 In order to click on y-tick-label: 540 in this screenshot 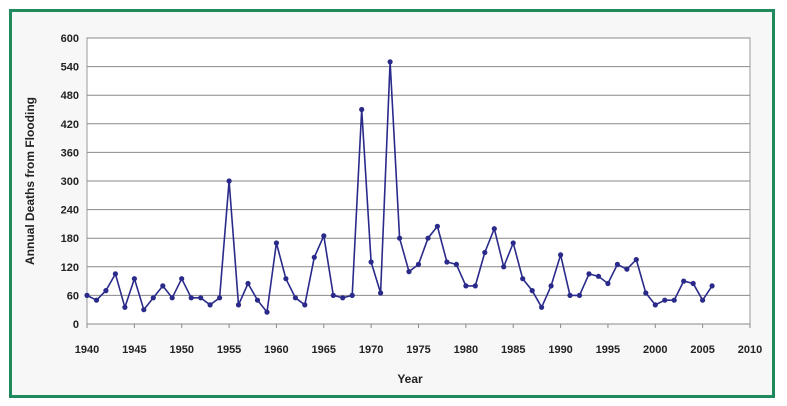, I will do `click(70, 68)`.